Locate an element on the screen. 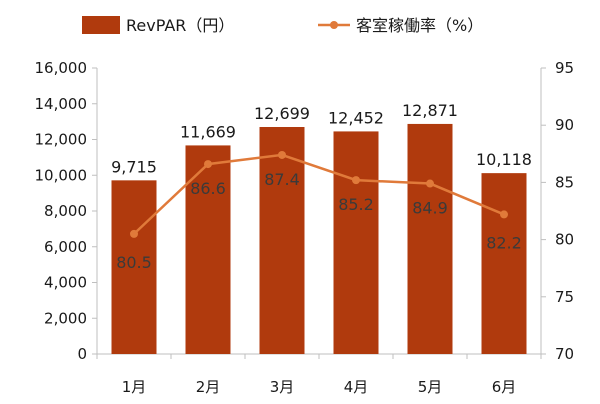 This screenshot has width=600, height=404. y-right-tick-label: 95 is located at coordinates (564, 68).